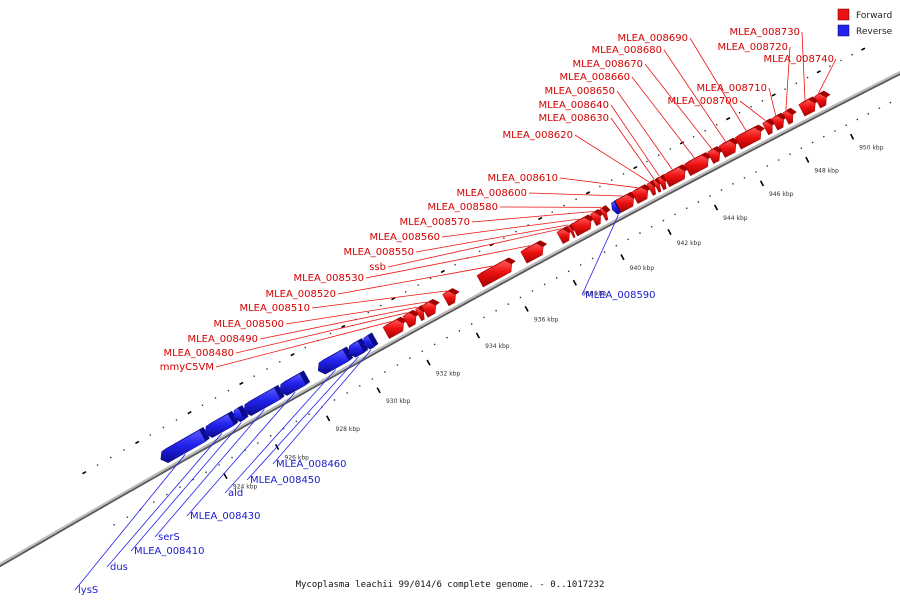 This screenshot has height=600, width=900. What do you see at coordinates (652, 38) in the screenshot?
I see `label-MLEA_008690: MLEA_008690` at bounding box center [652, 38].